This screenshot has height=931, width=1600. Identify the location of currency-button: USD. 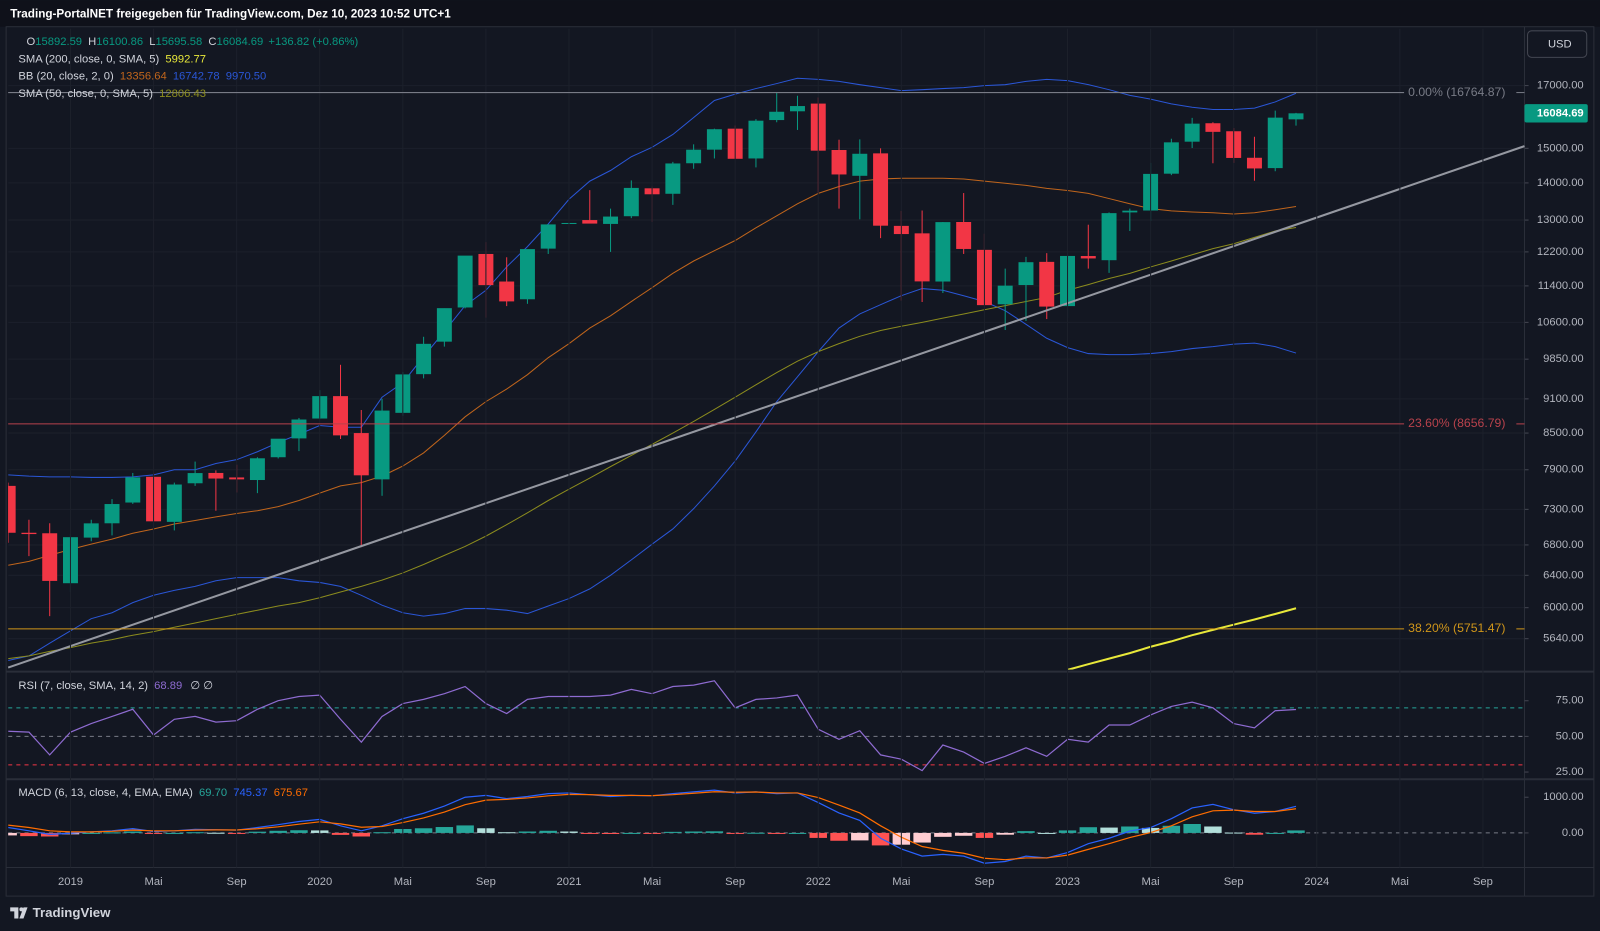
(1557, 44).